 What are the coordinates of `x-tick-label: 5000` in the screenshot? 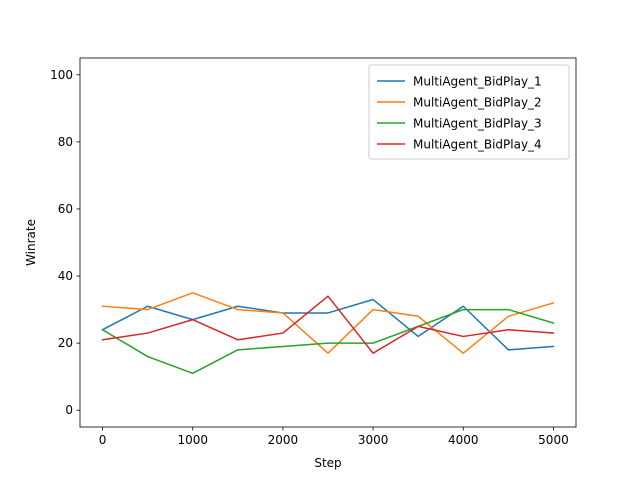 It's located at (553, 440).